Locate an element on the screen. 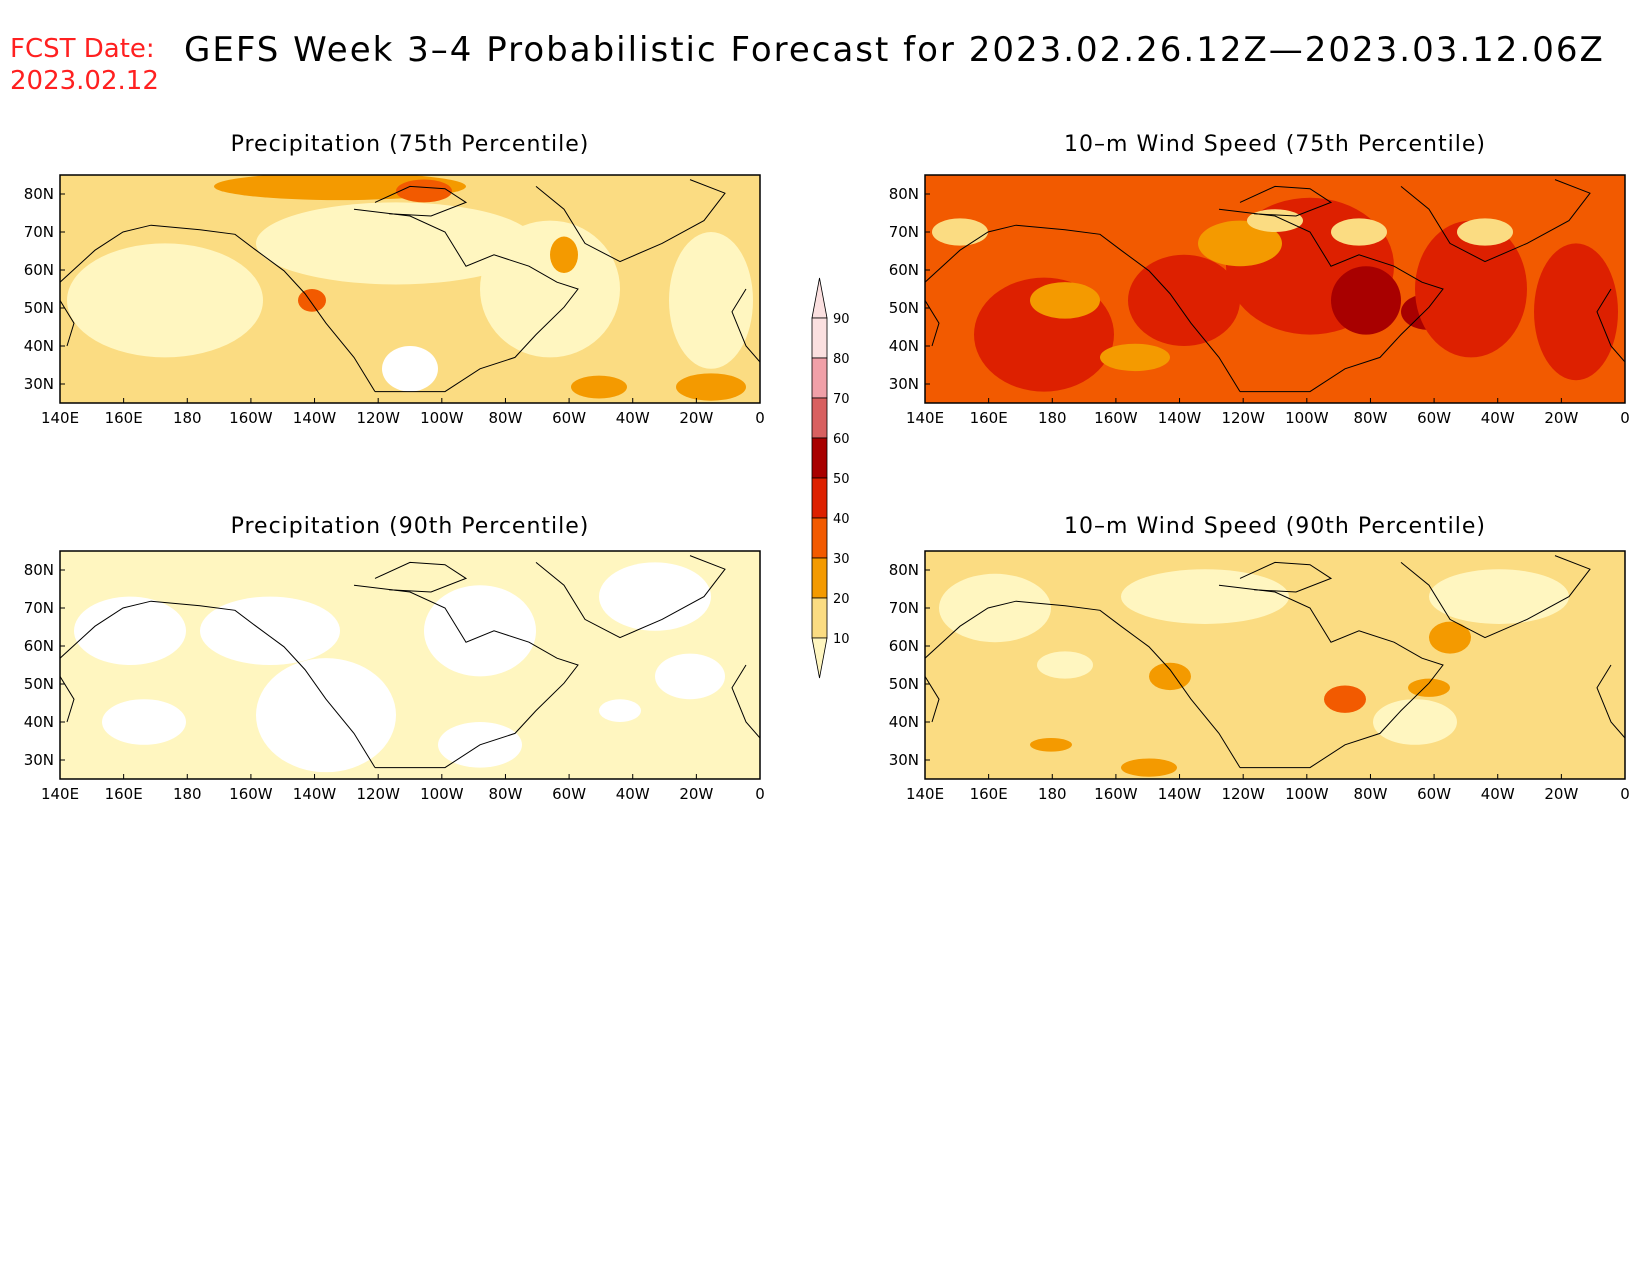 The image size is (1650, 1275). colorbar-label: 80 is located at coordinates (841, 359).